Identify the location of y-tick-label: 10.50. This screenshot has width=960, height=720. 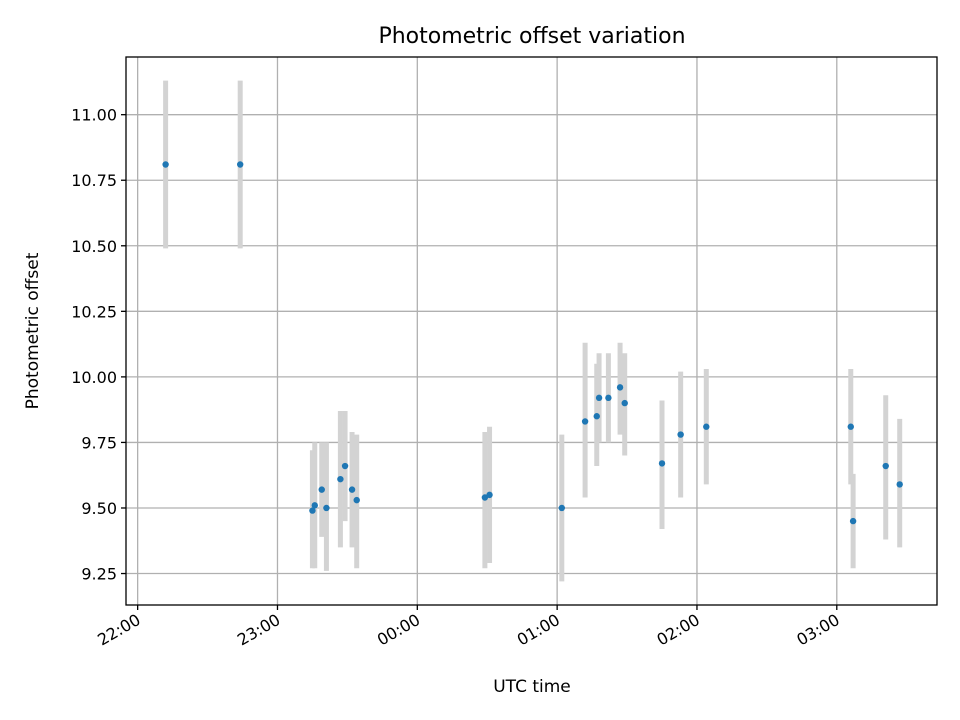
(94, 246).